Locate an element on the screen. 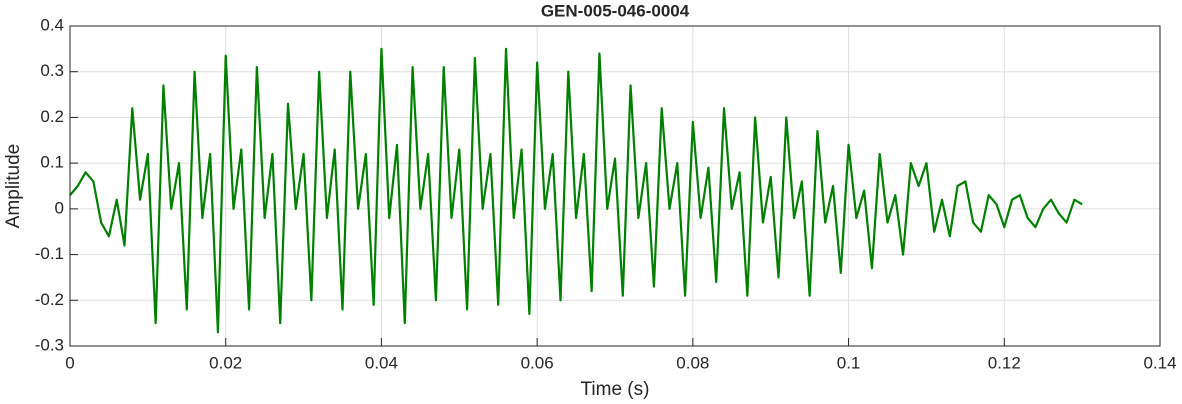 The width and height of the screenshot is (1182, 404). y-tick-label: -0.3 is located at coordinates (49, 344).